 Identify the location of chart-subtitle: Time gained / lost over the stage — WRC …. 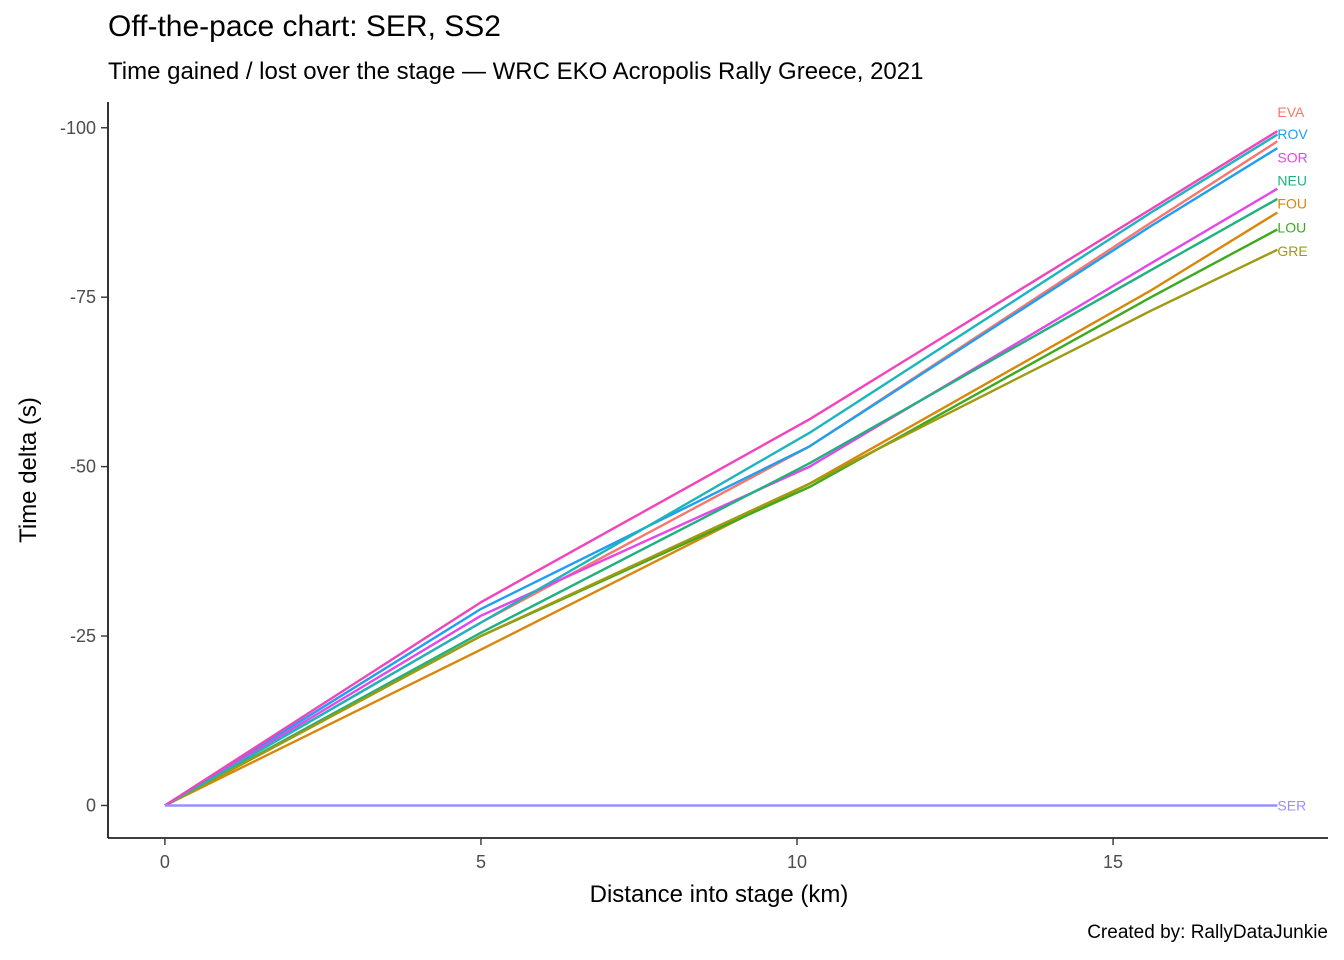
(516, 71).